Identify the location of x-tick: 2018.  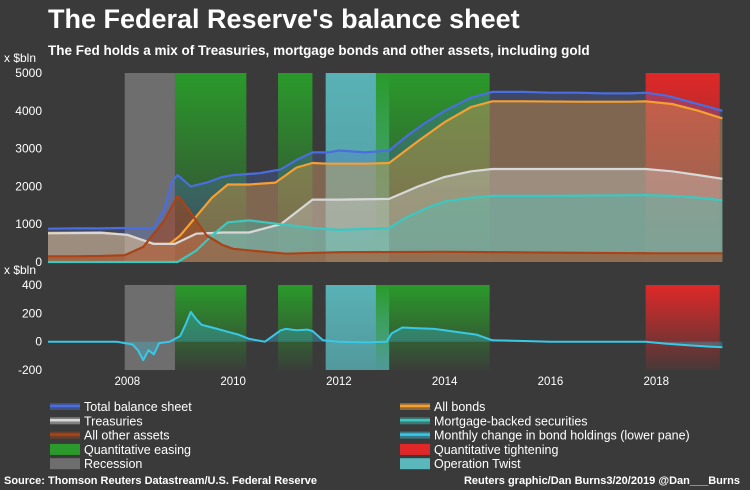
(656, 382).